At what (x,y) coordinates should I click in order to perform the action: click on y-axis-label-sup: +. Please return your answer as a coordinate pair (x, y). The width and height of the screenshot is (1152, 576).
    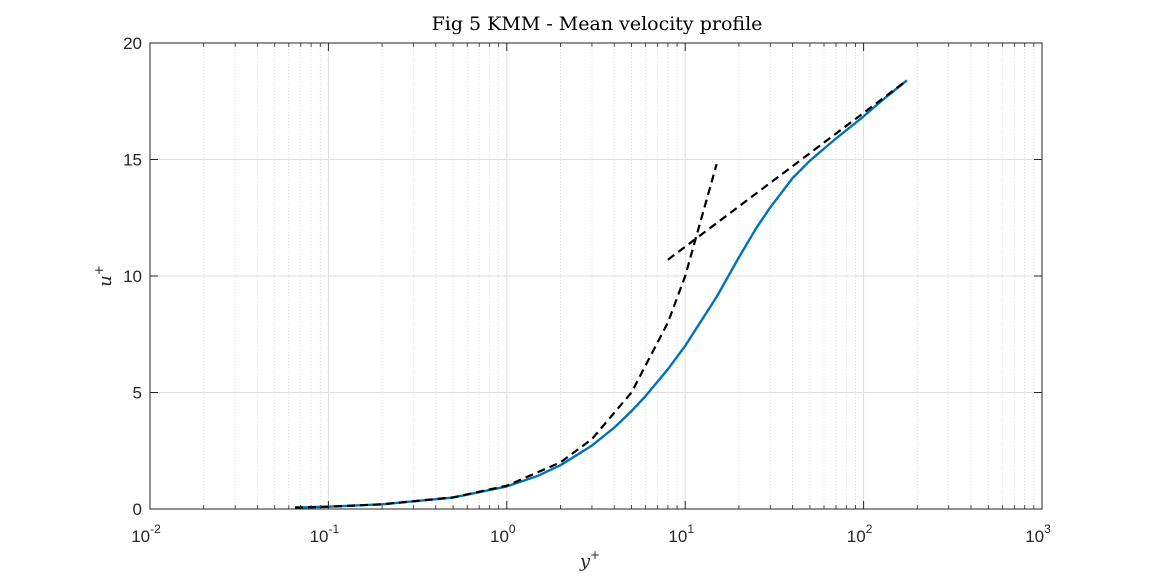
    Looking at the image, I should click on (99, 270).